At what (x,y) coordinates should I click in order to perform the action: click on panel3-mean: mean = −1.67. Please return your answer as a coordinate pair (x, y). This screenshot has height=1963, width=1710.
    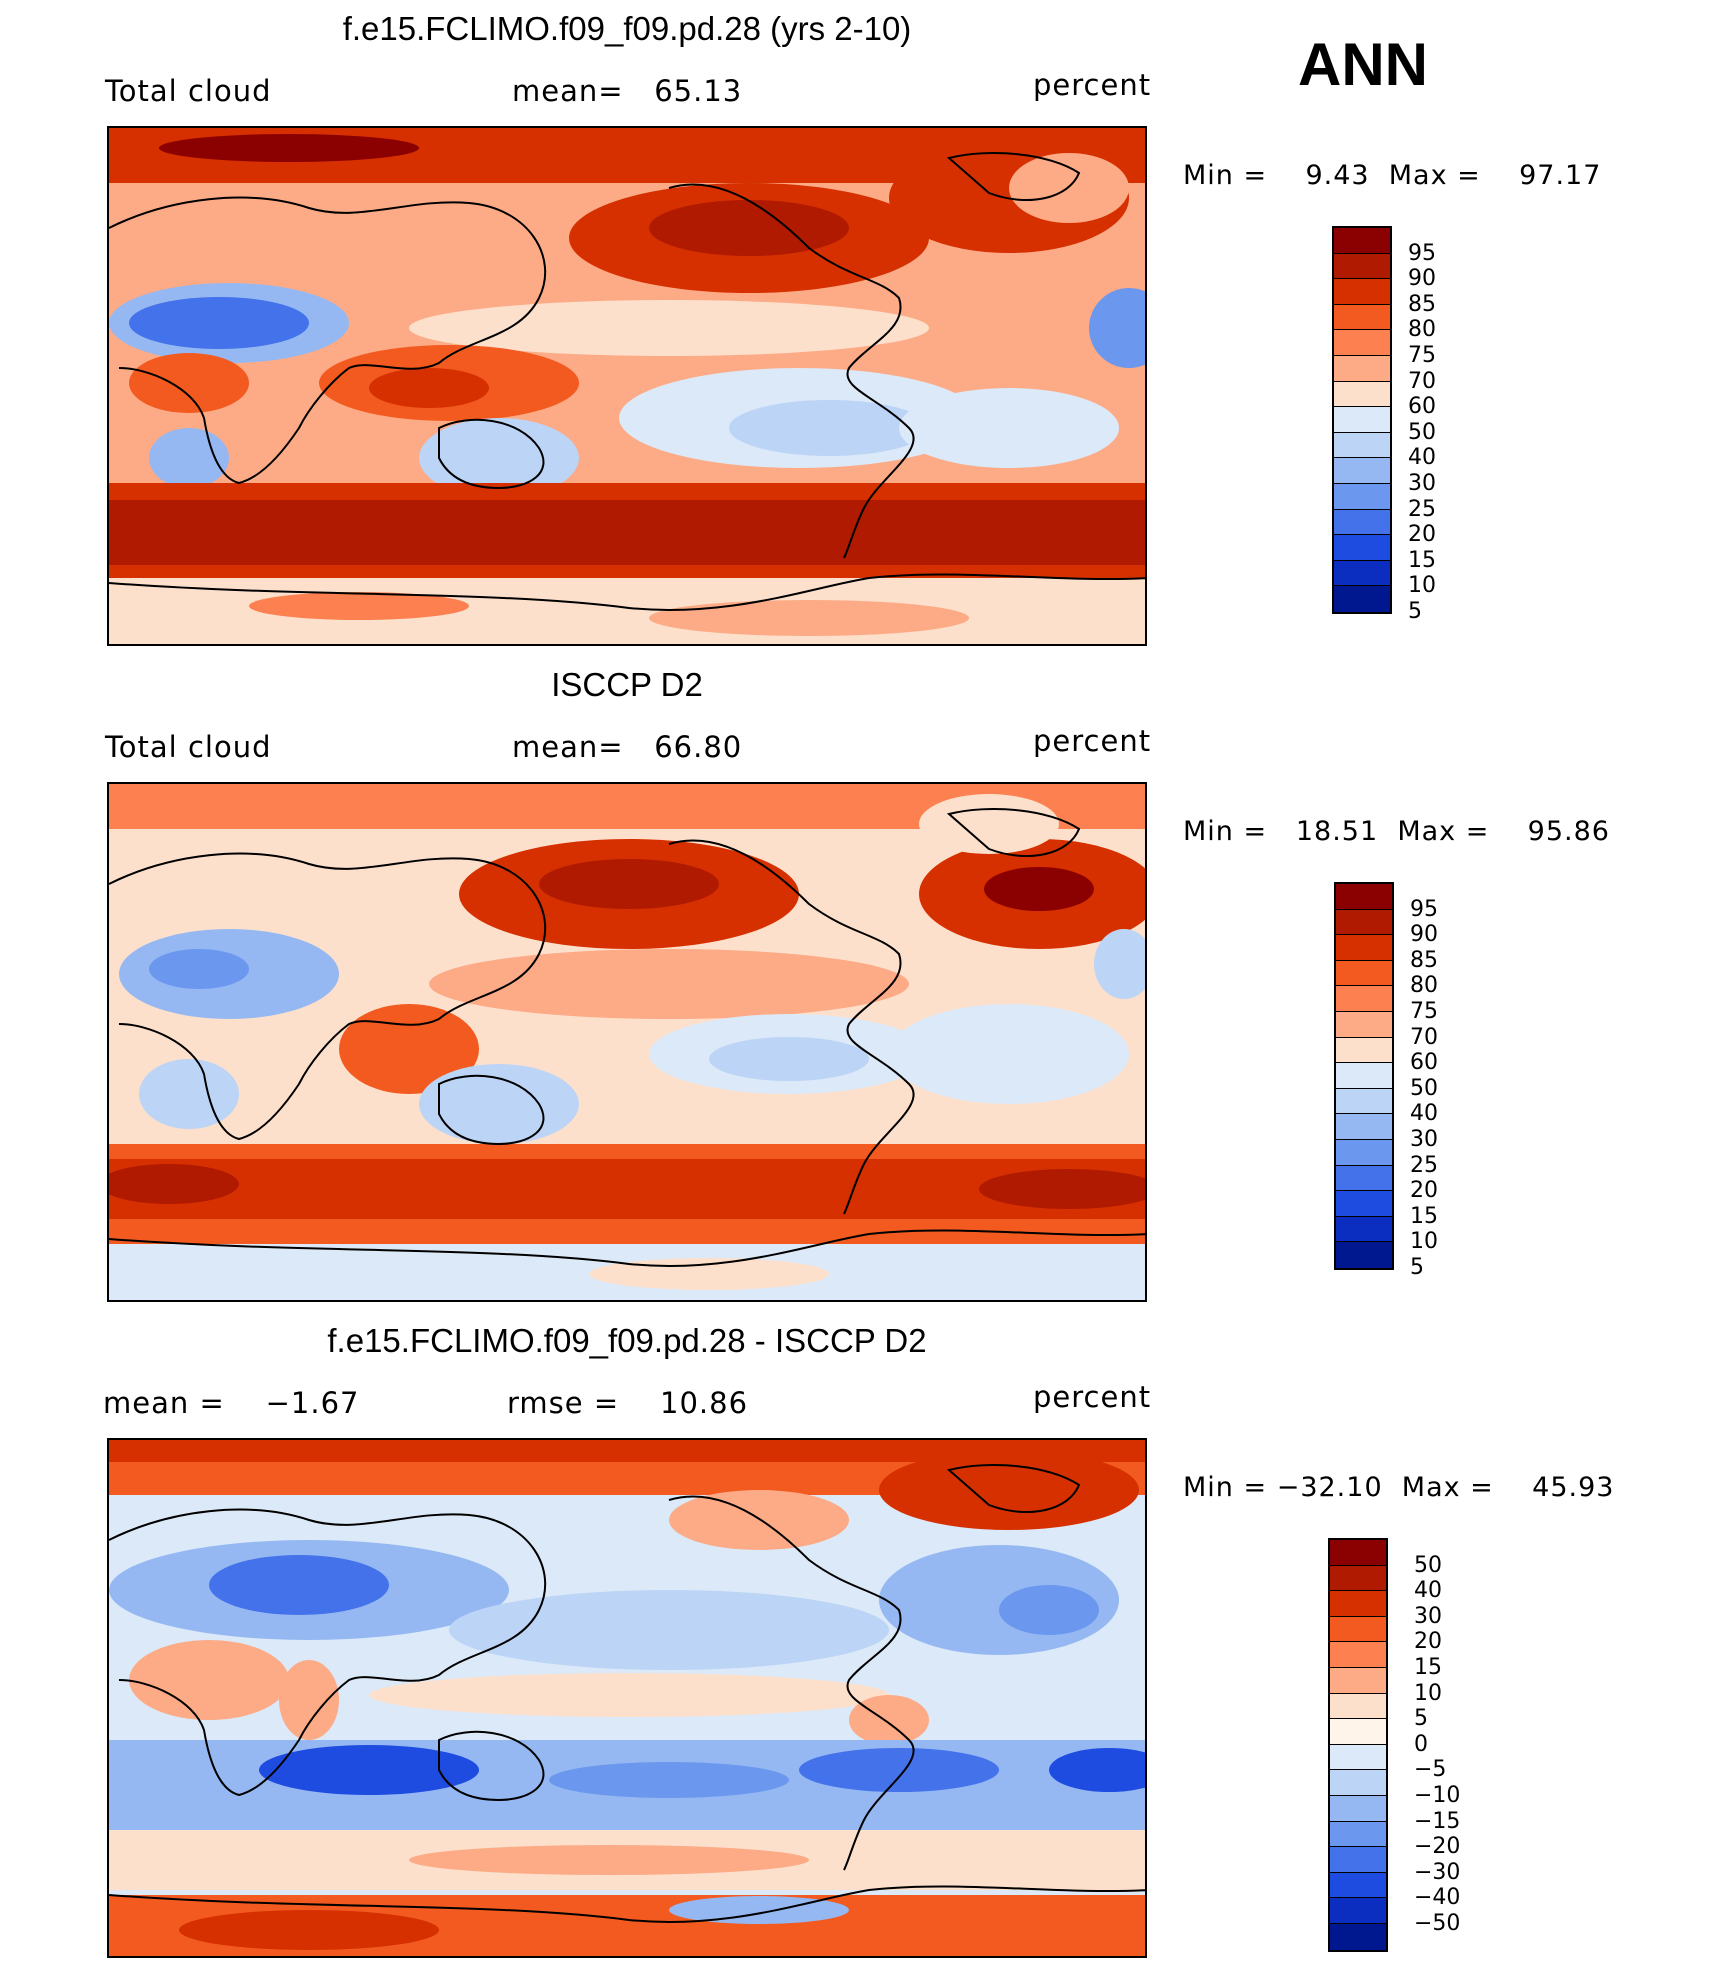
    Looking at the image, I should click on (231, 1403).